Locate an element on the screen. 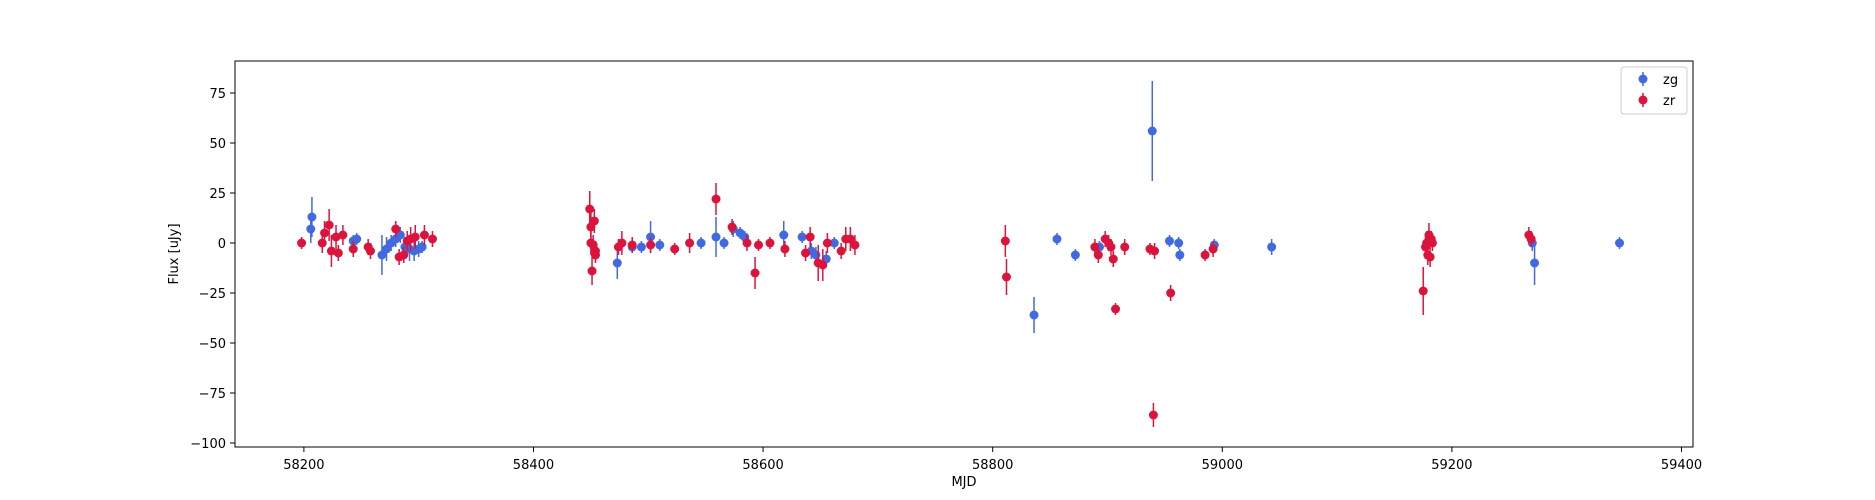 This screenshot has height=500, width=1875. x-tick-label: 59400 is located at coordinates (1681, 465).